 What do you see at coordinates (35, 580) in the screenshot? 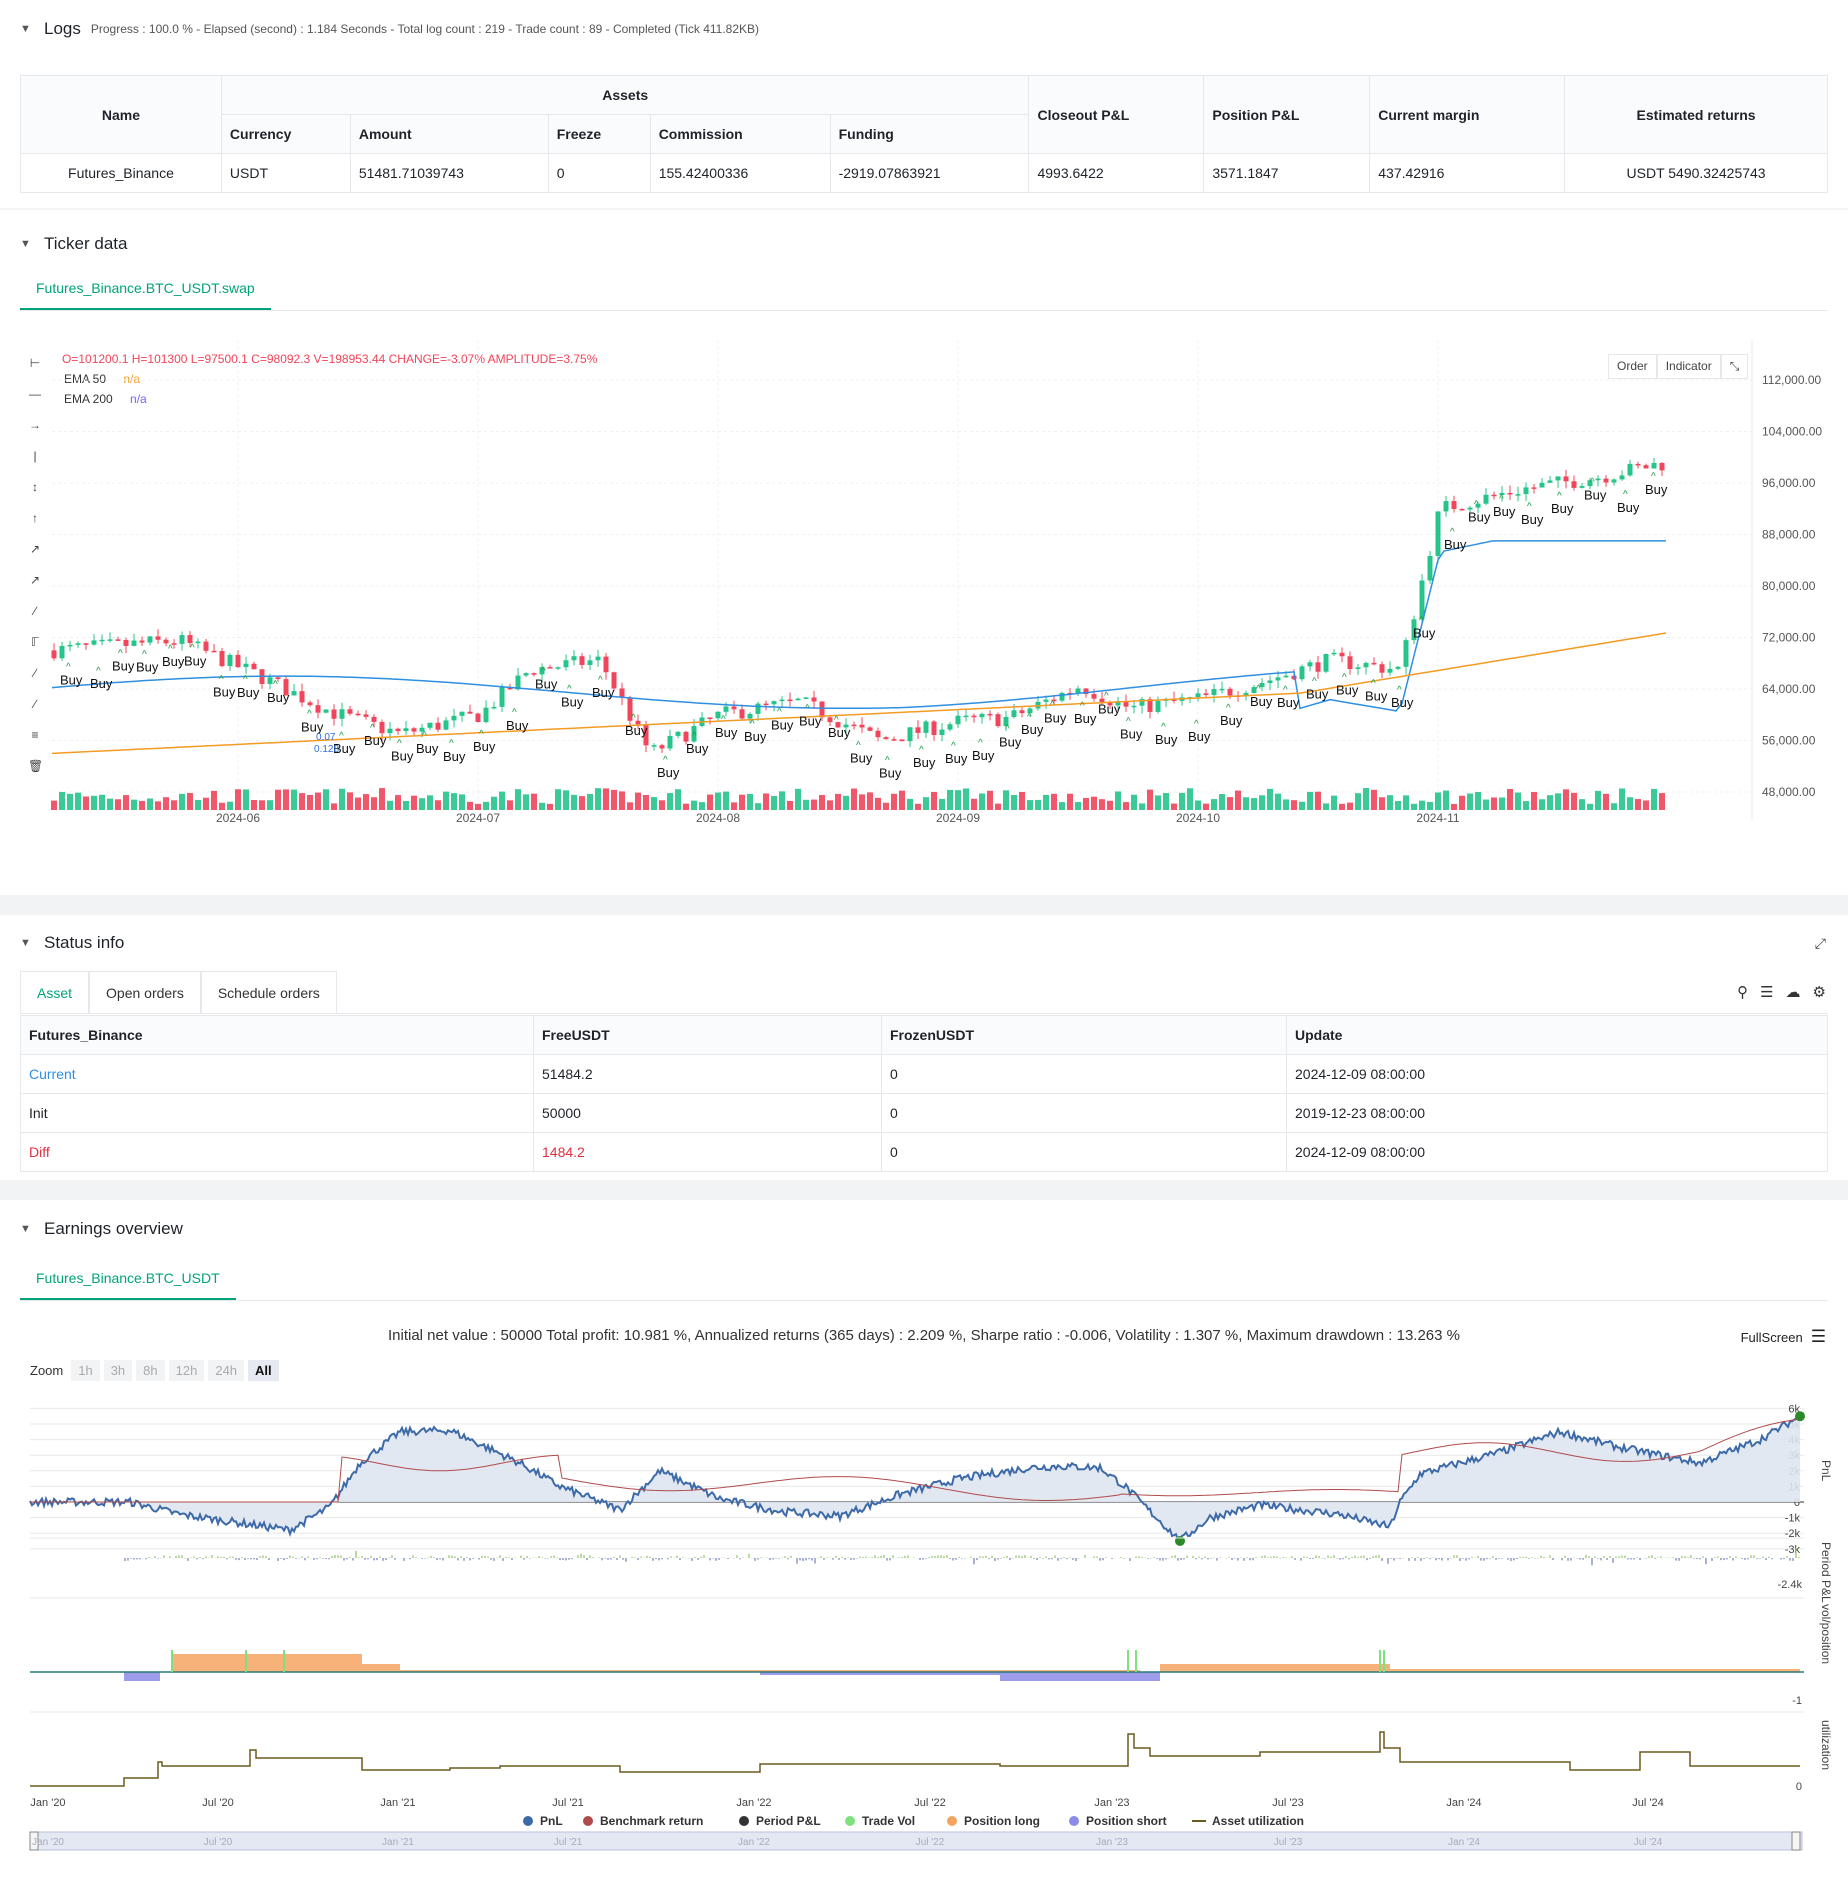
I see `ray-line-icon: ↗` at bounding box center [35, 580].